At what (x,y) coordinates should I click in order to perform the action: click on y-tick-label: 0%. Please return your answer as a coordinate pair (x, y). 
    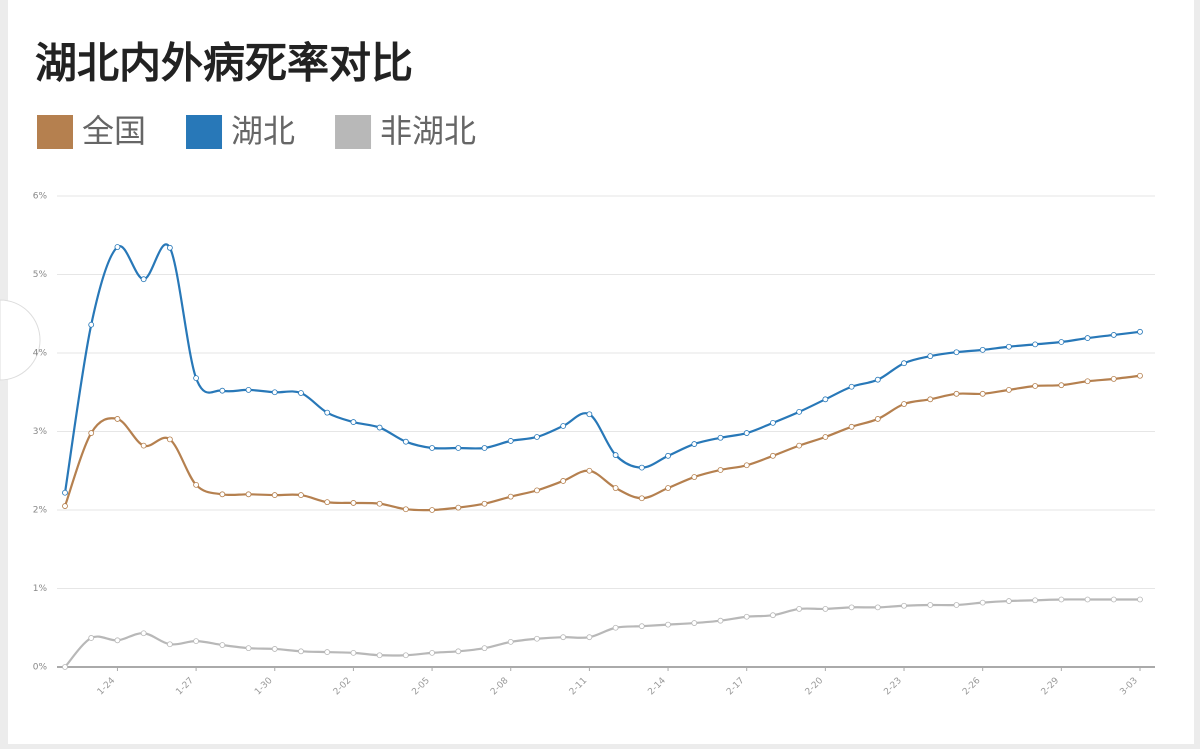
    Looking at the image, I should click on (40, 668).